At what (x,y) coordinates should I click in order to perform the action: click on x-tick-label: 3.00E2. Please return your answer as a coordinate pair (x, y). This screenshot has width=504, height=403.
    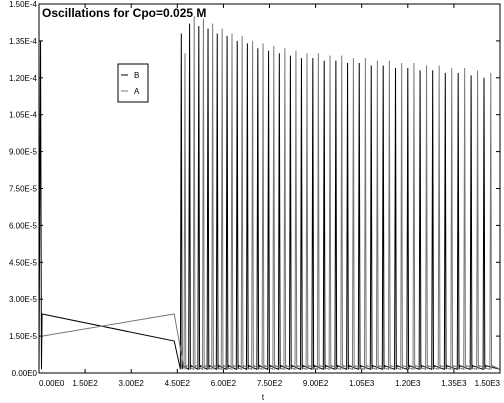
    Looking at the image, I should click on (132, 383).